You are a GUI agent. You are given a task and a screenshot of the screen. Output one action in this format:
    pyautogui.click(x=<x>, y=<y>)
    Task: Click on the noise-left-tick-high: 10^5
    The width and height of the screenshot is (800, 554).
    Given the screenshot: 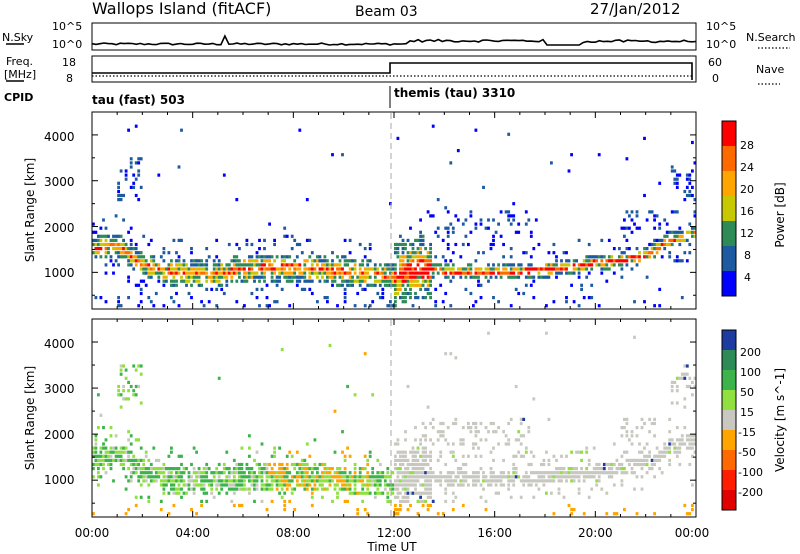 What is the action you would take?
    pyautogui.click(x=67, y=26)
    